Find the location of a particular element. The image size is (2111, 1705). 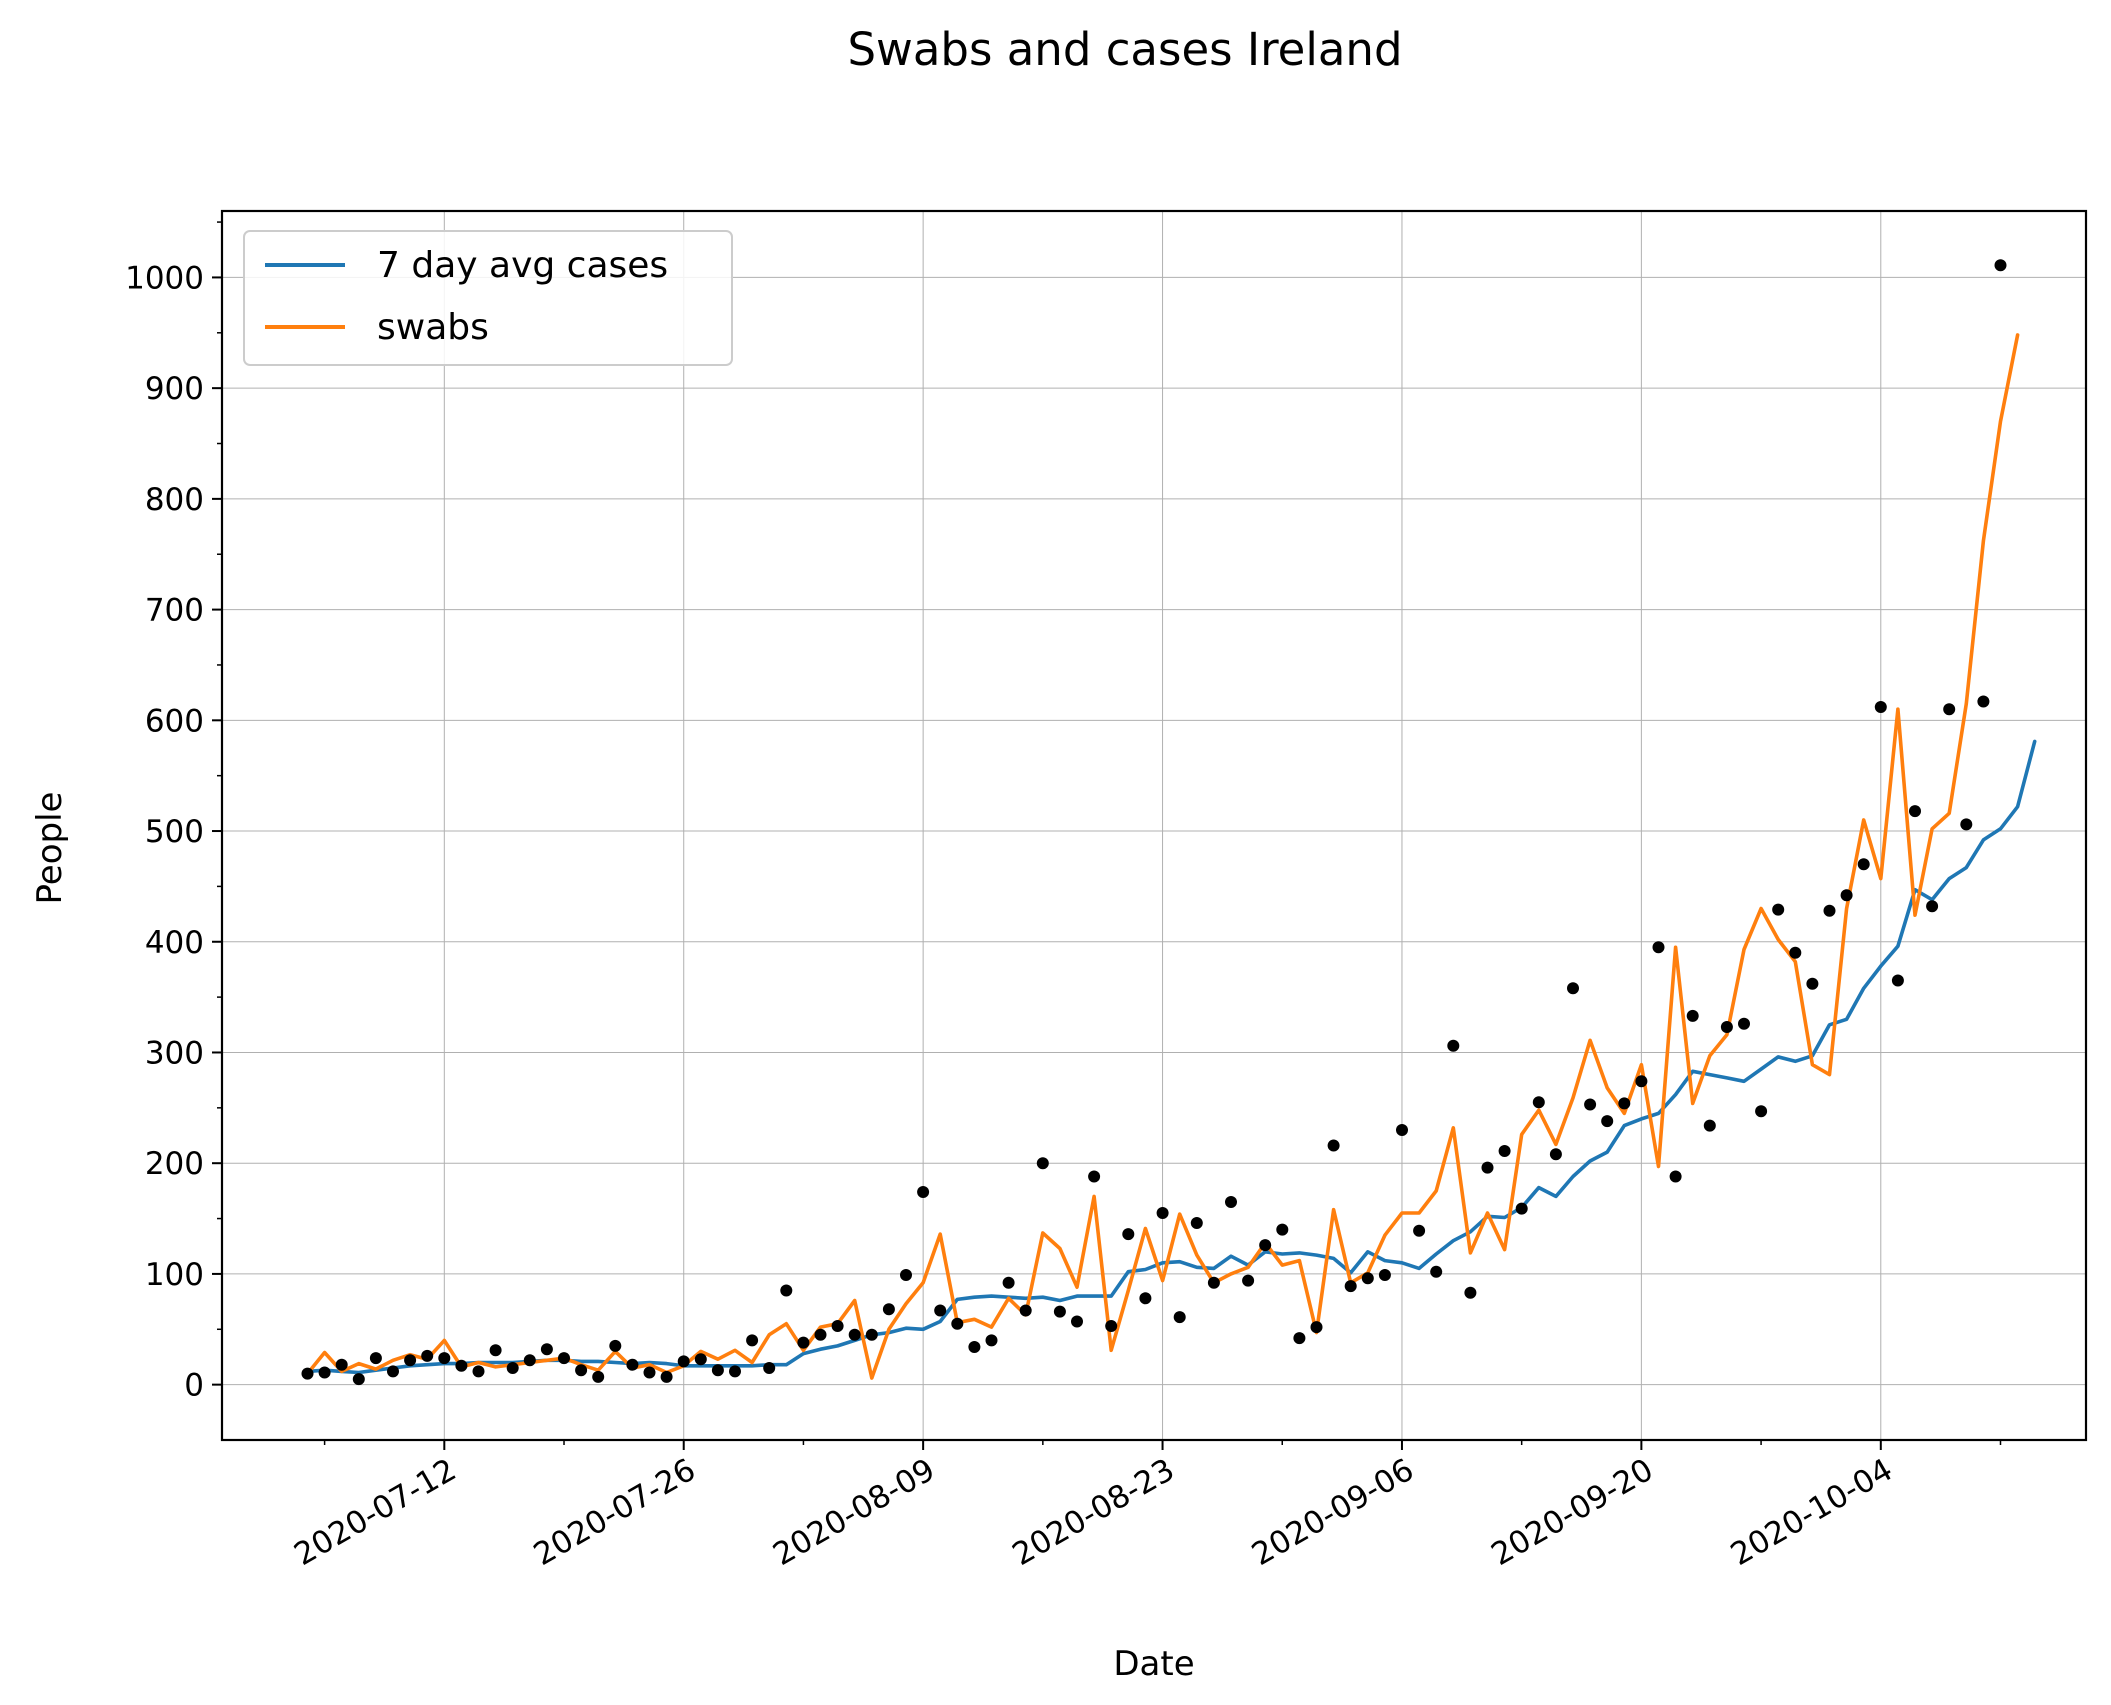

legend-label-avg: 7 day avg cases is located at coordinates (522, 265).